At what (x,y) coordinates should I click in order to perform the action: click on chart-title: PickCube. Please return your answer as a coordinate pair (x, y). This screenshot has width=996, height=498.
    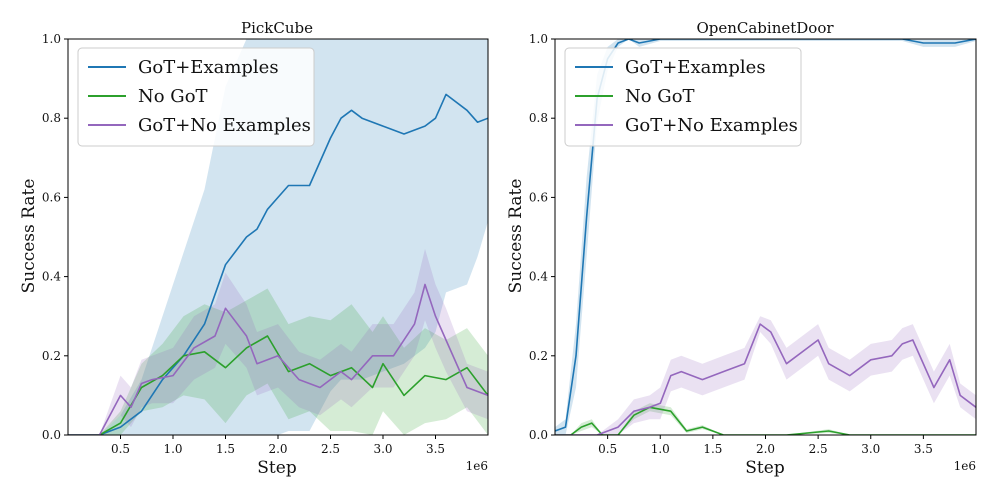
    Looking at the image, I should click on (277, 28).